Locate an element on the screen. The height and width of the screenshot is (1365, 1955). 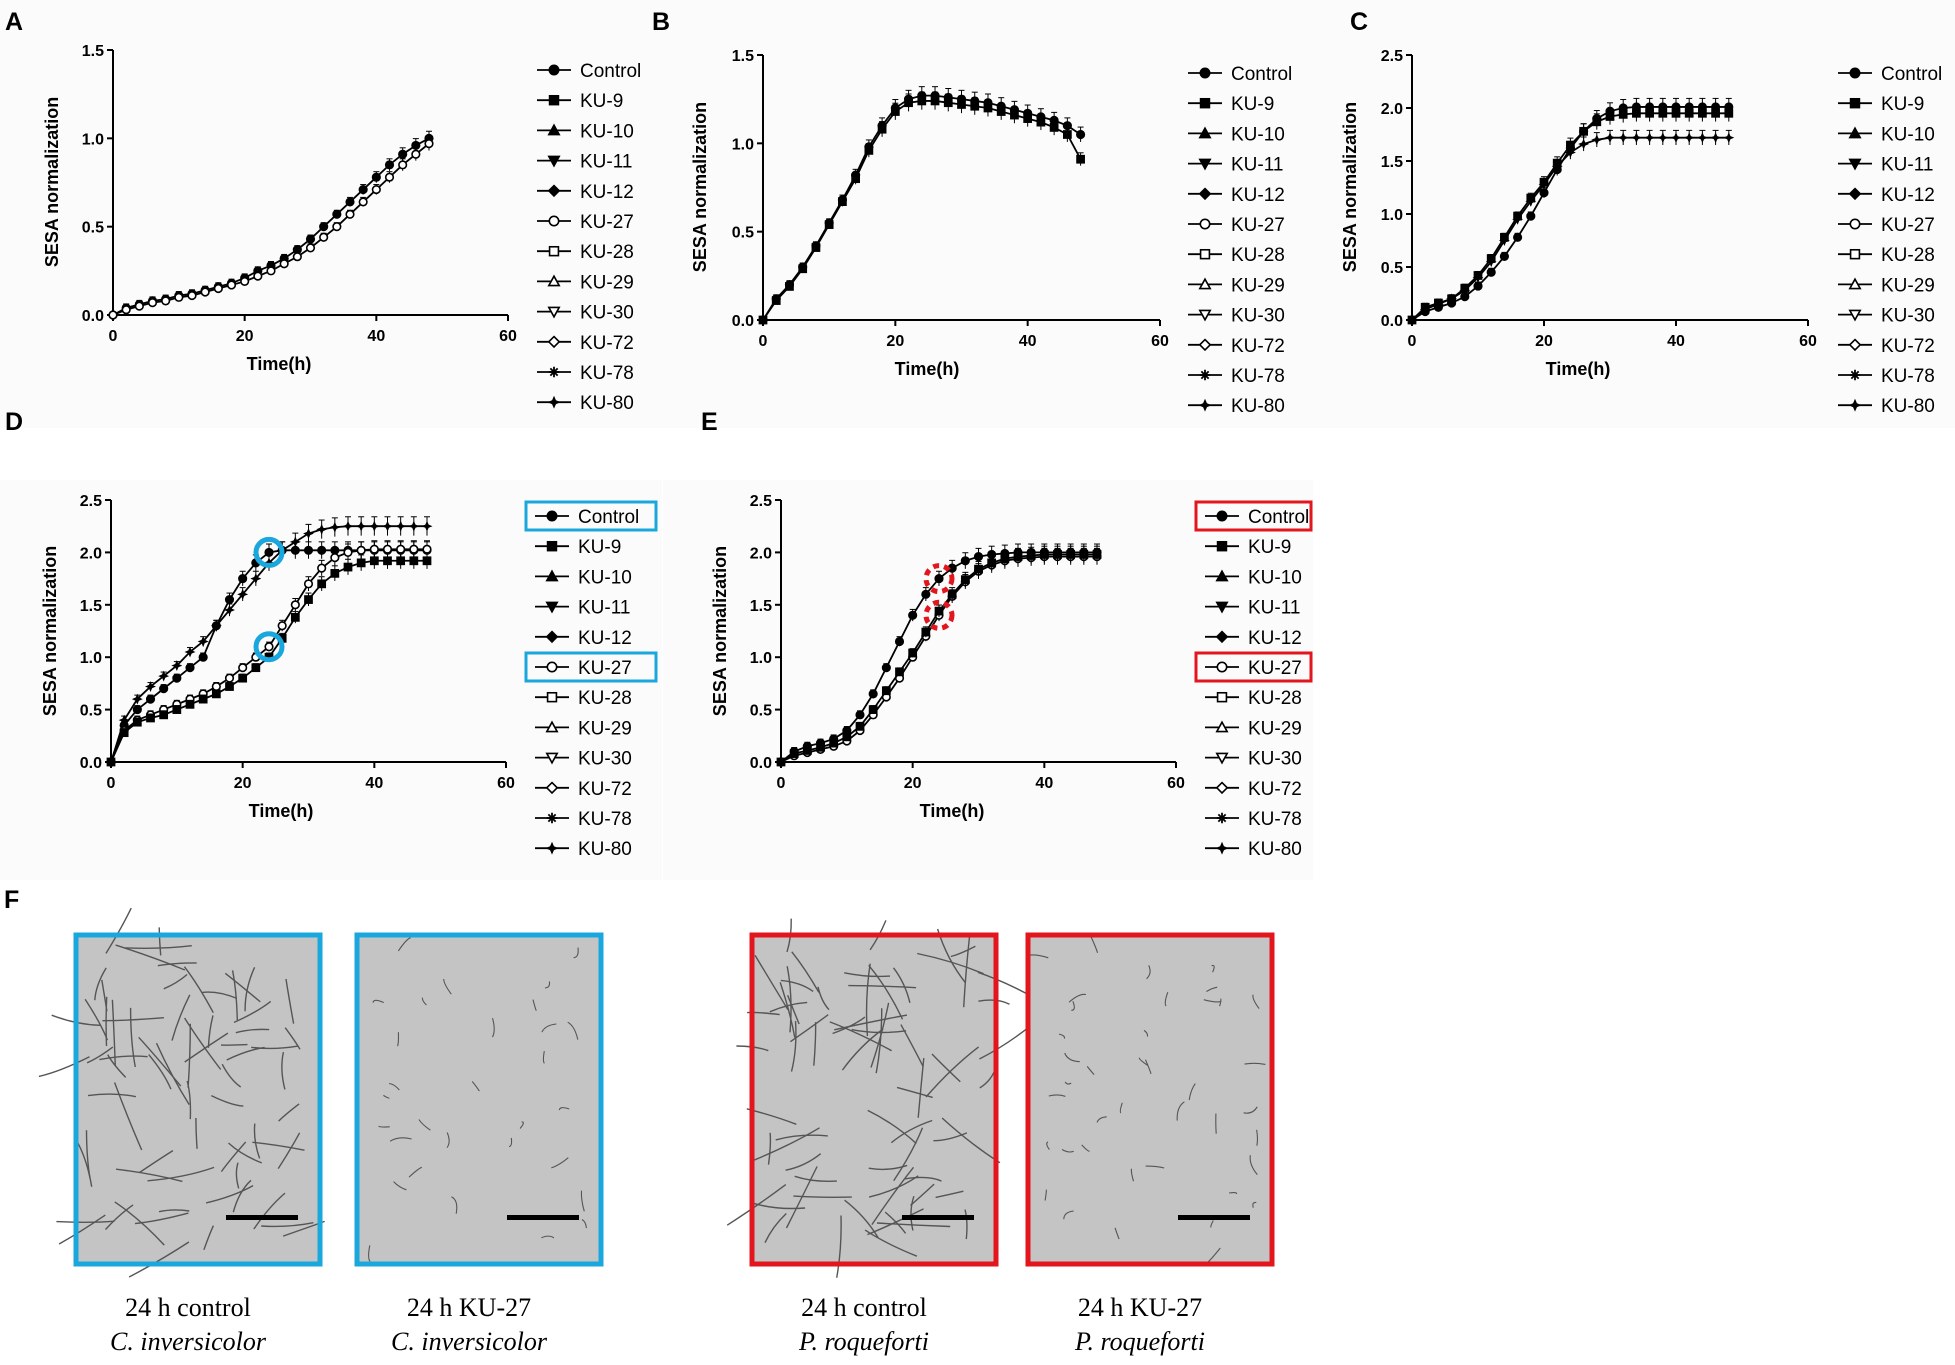
micrograph-caption-line1: 24 h control is located at coordinates (188, 1307).